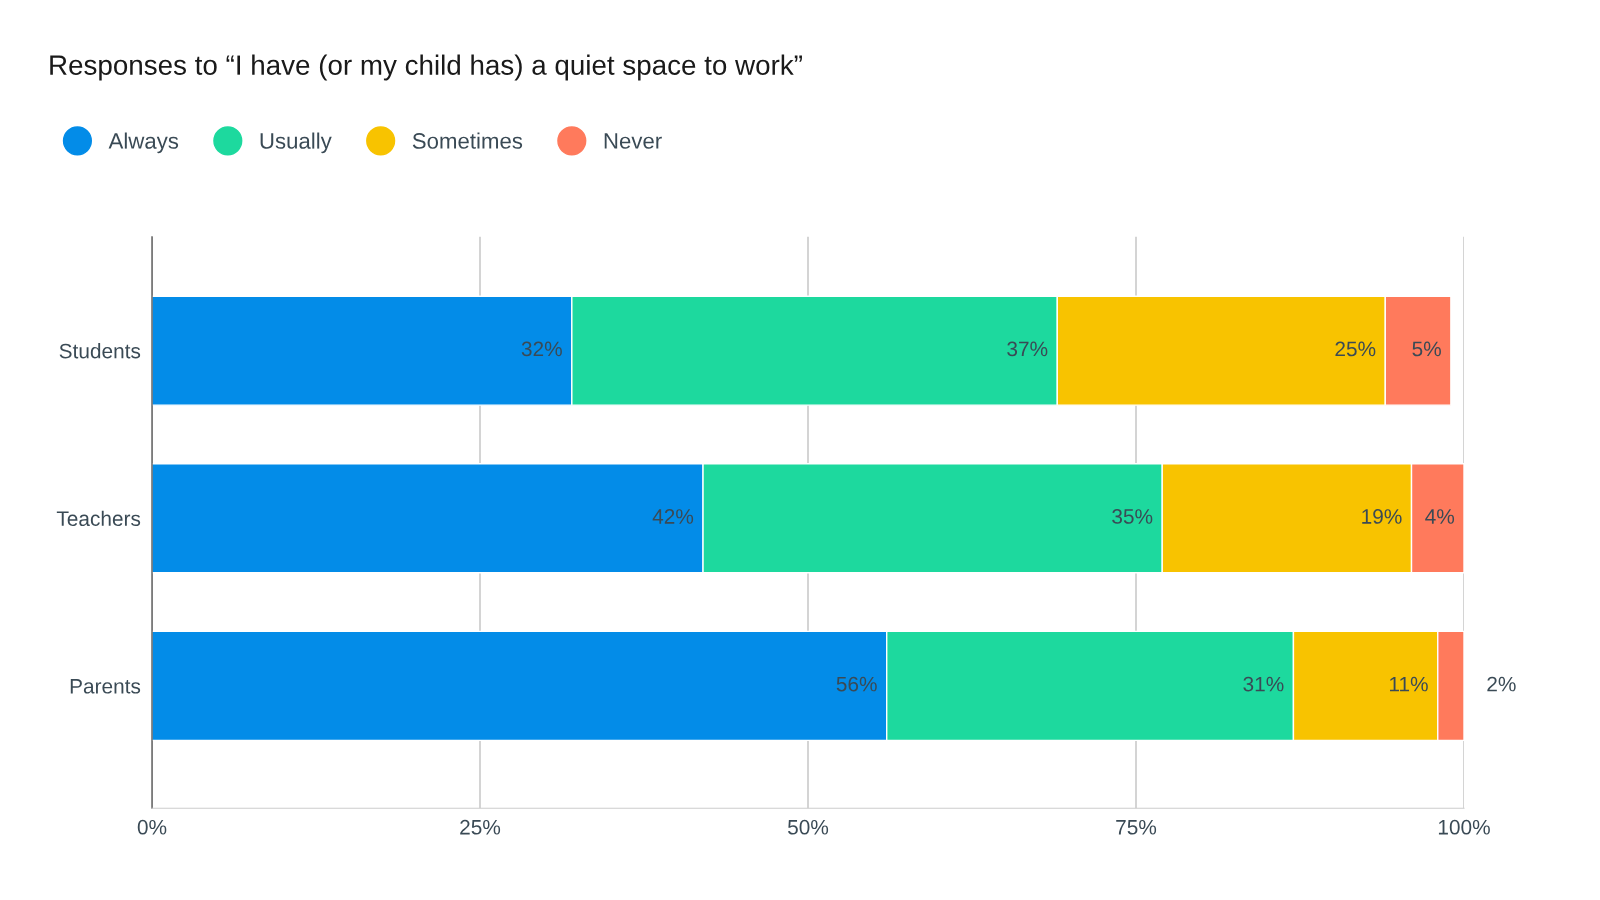  I want to click on data-label: 11%, so click(1409, 684).